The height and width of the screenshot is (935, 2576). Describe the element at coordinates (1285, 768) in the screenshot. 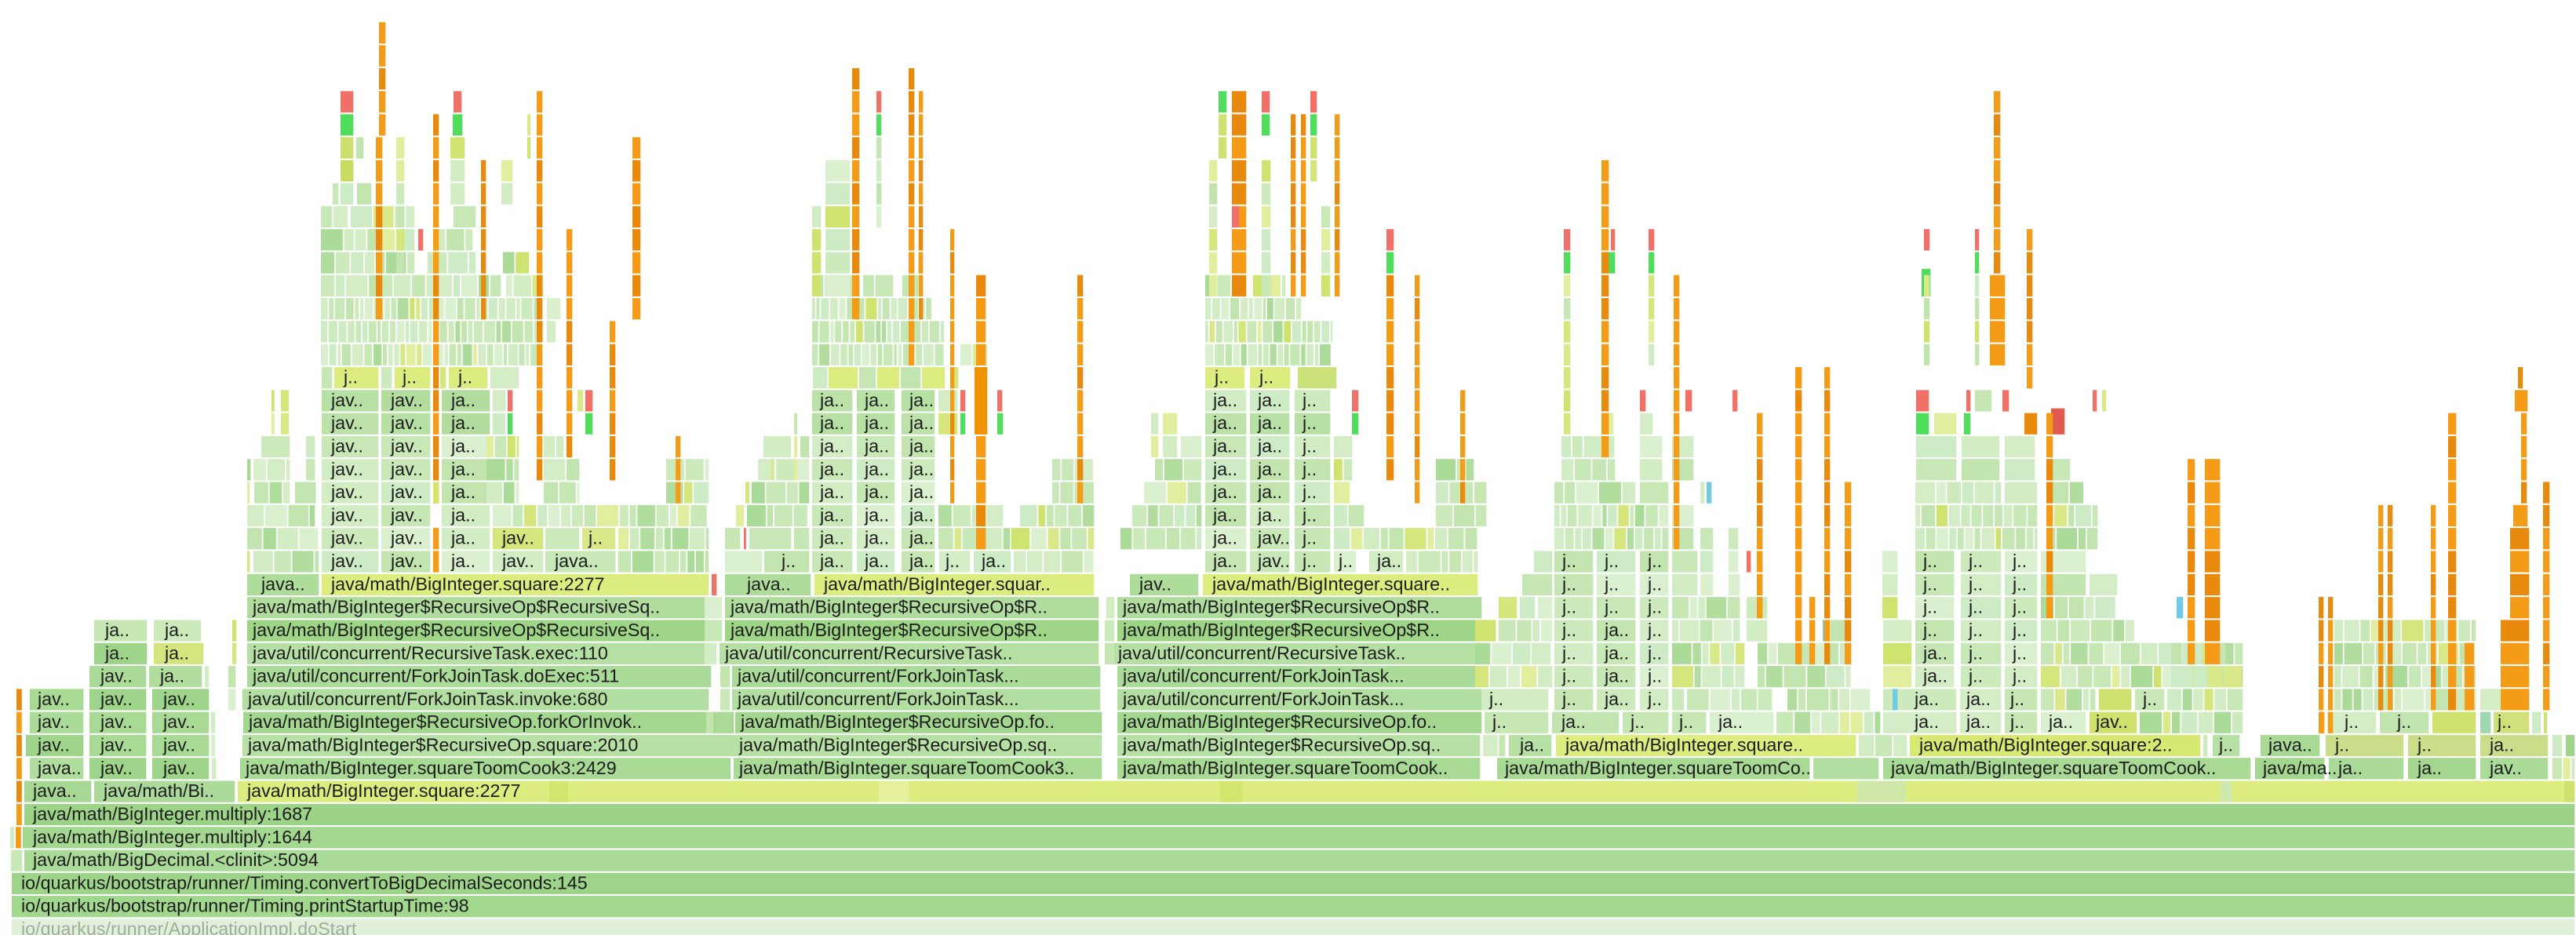

I see `svg-text:java/math/BigInteger.squareToo: java/math/BigInteger.squareToomCook..` at that location.